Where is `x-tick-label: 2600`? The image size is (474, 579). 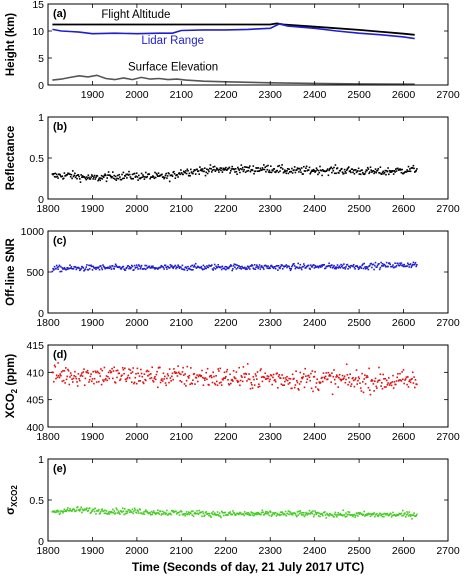
x-tick-label: 2600 is located at coordinates (404, 95).